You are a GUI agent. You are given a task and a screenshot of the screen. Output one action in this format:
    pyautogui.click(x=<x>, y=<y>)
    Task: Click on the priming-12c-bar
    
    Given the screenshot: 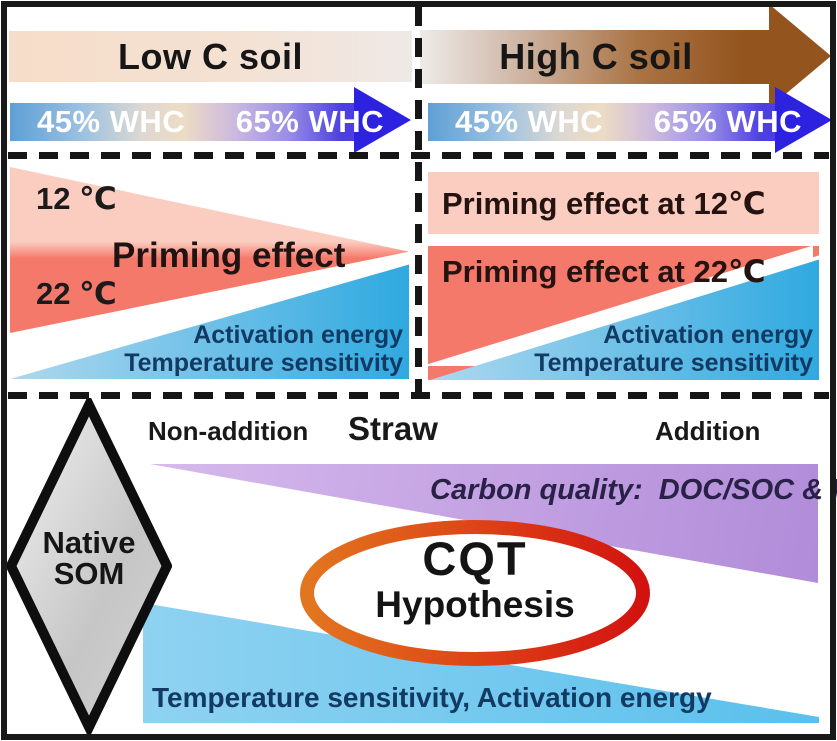 What is the action you would take?
    pyautogui.click(x=623, y=203)
    